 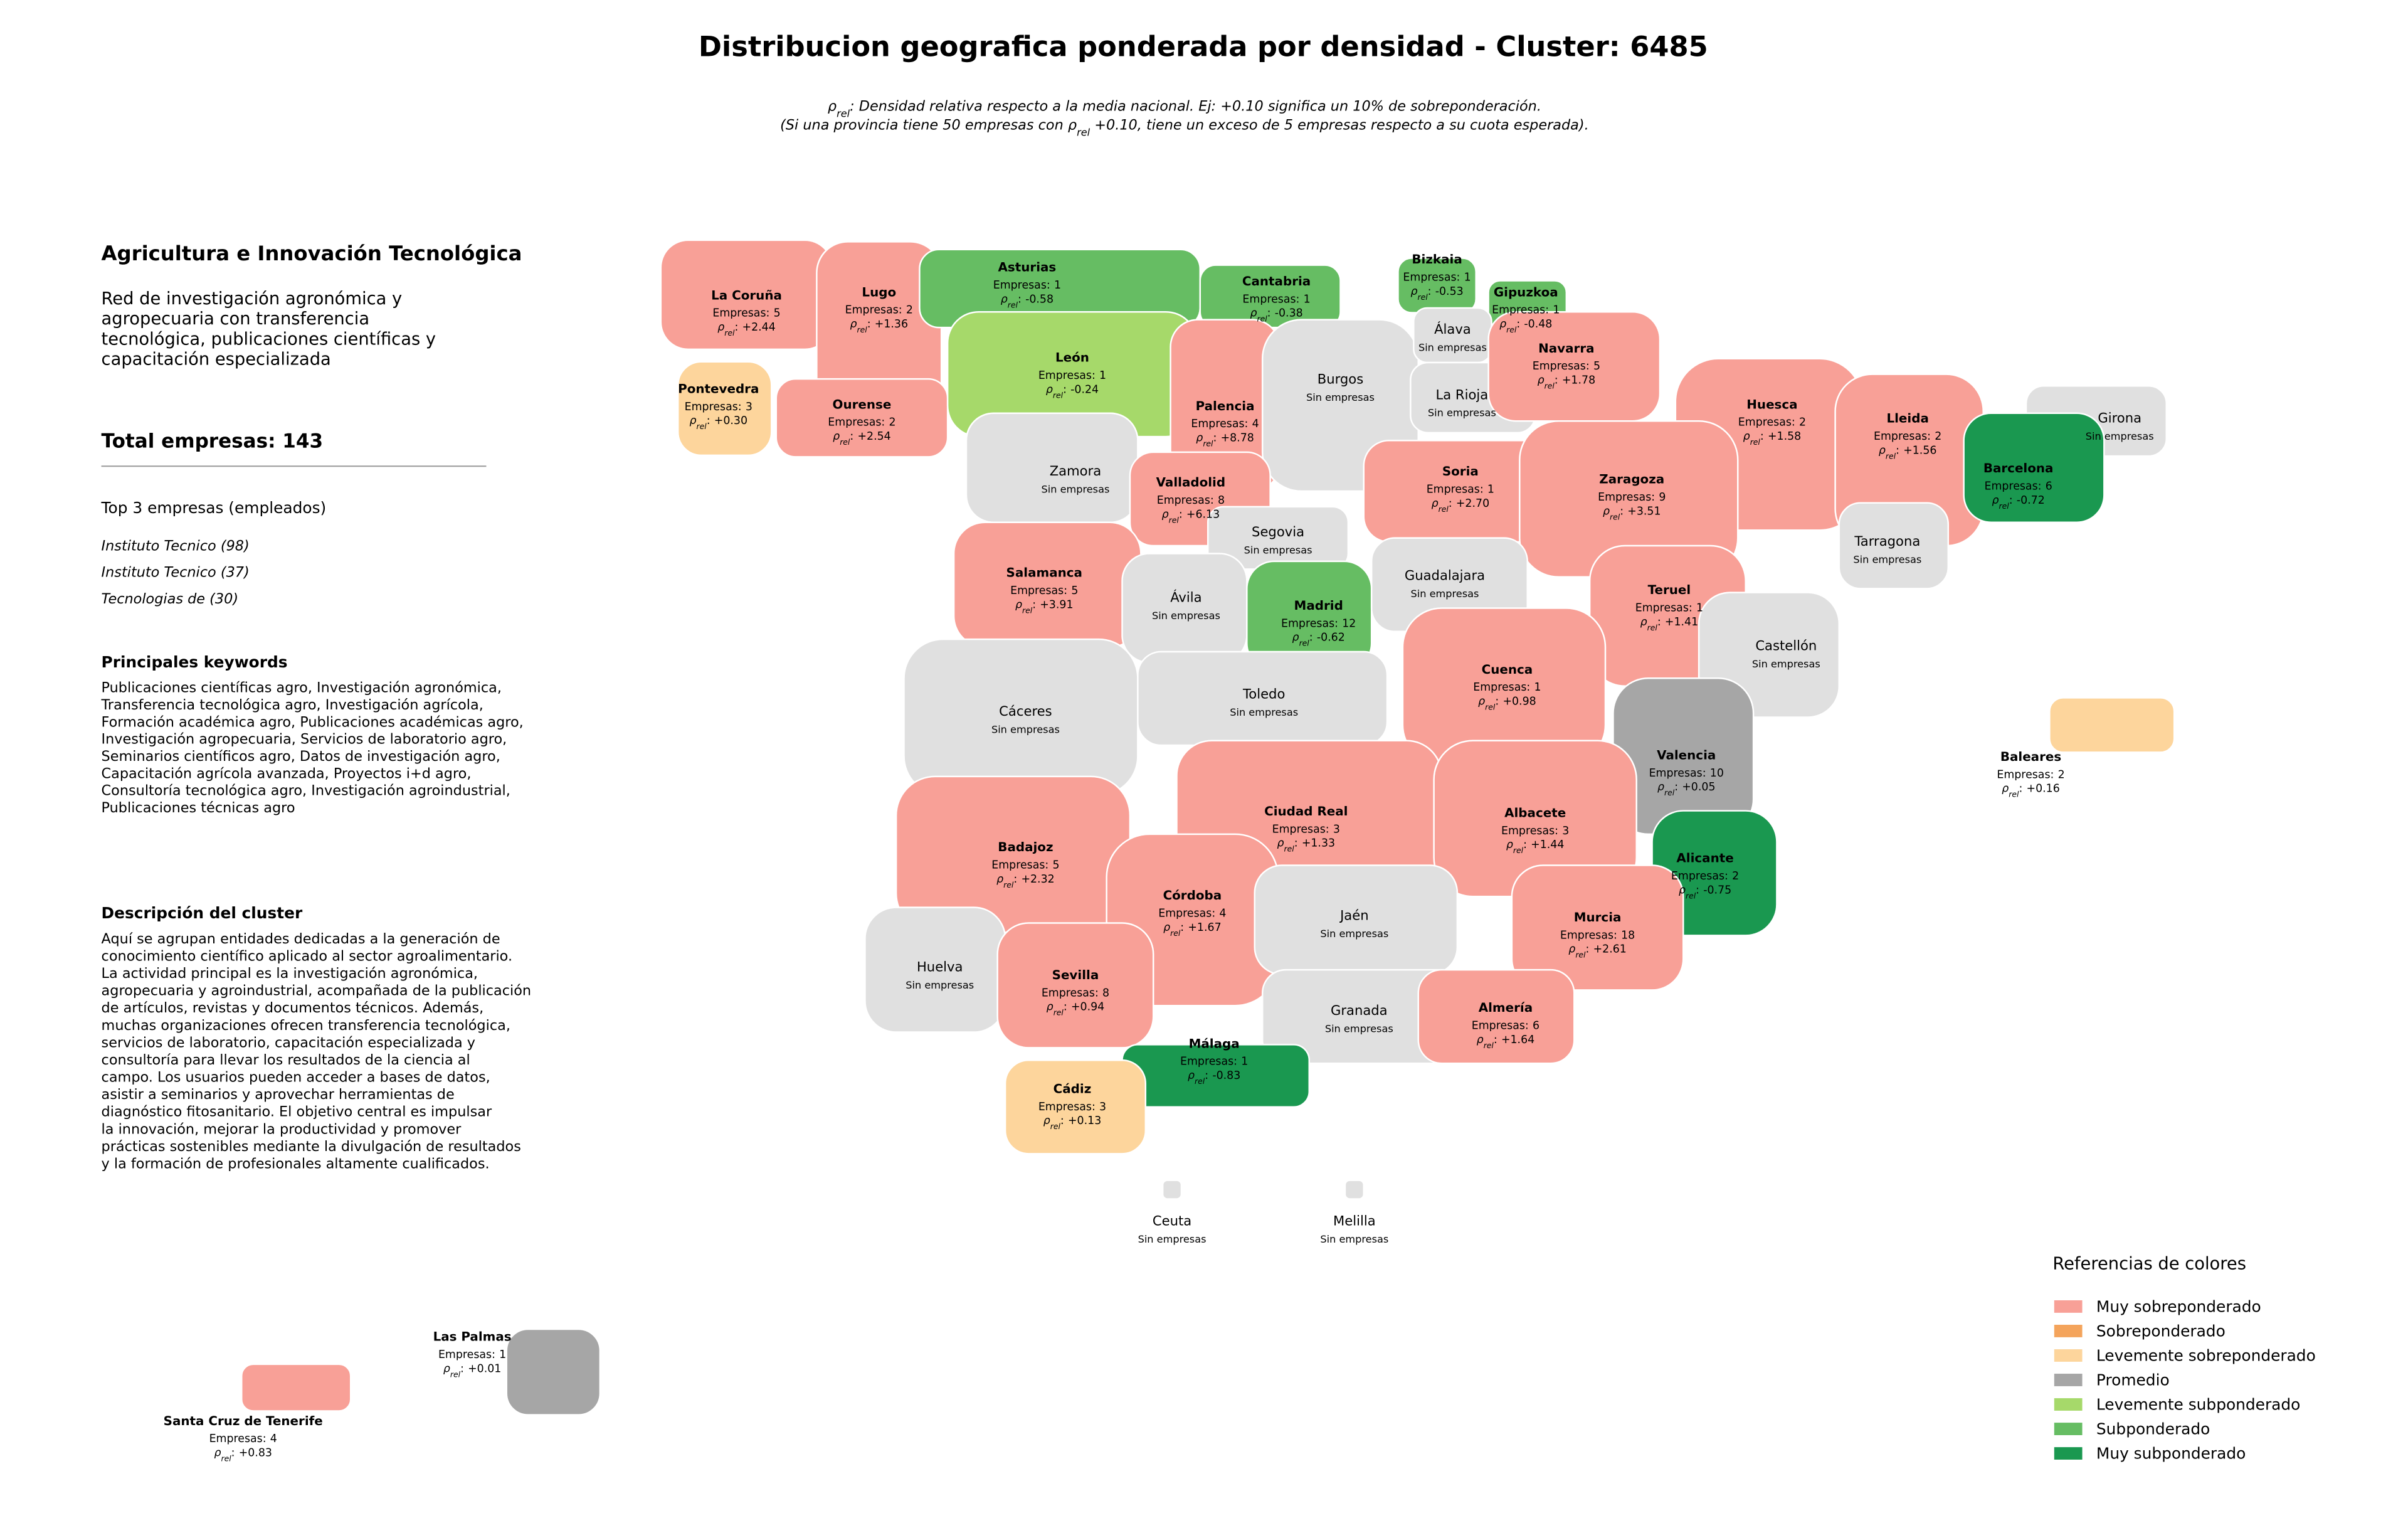 I want to click on rho-value: +0.98, so click(x=1519, y=702).